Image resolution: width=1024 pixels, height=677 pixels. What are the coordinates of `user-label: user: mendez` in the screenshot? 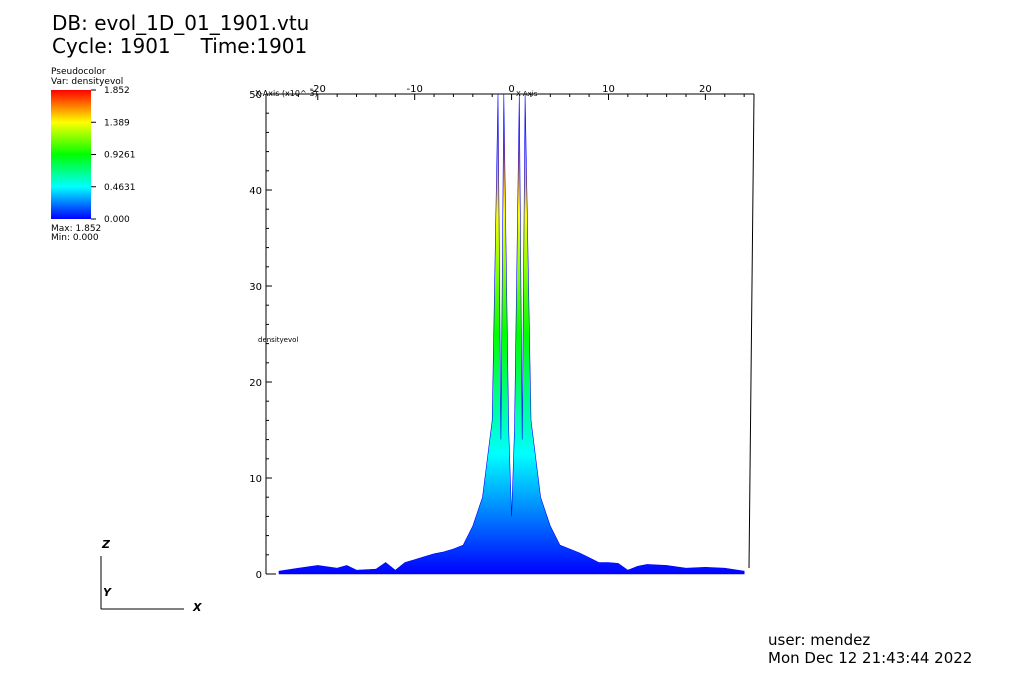 It's located at (819, 640).